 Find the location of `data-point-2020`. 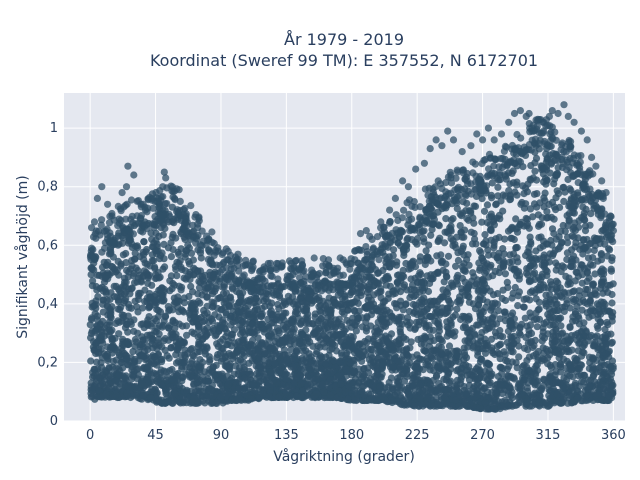

data-point-2020 is located at coordinates (573, 229).